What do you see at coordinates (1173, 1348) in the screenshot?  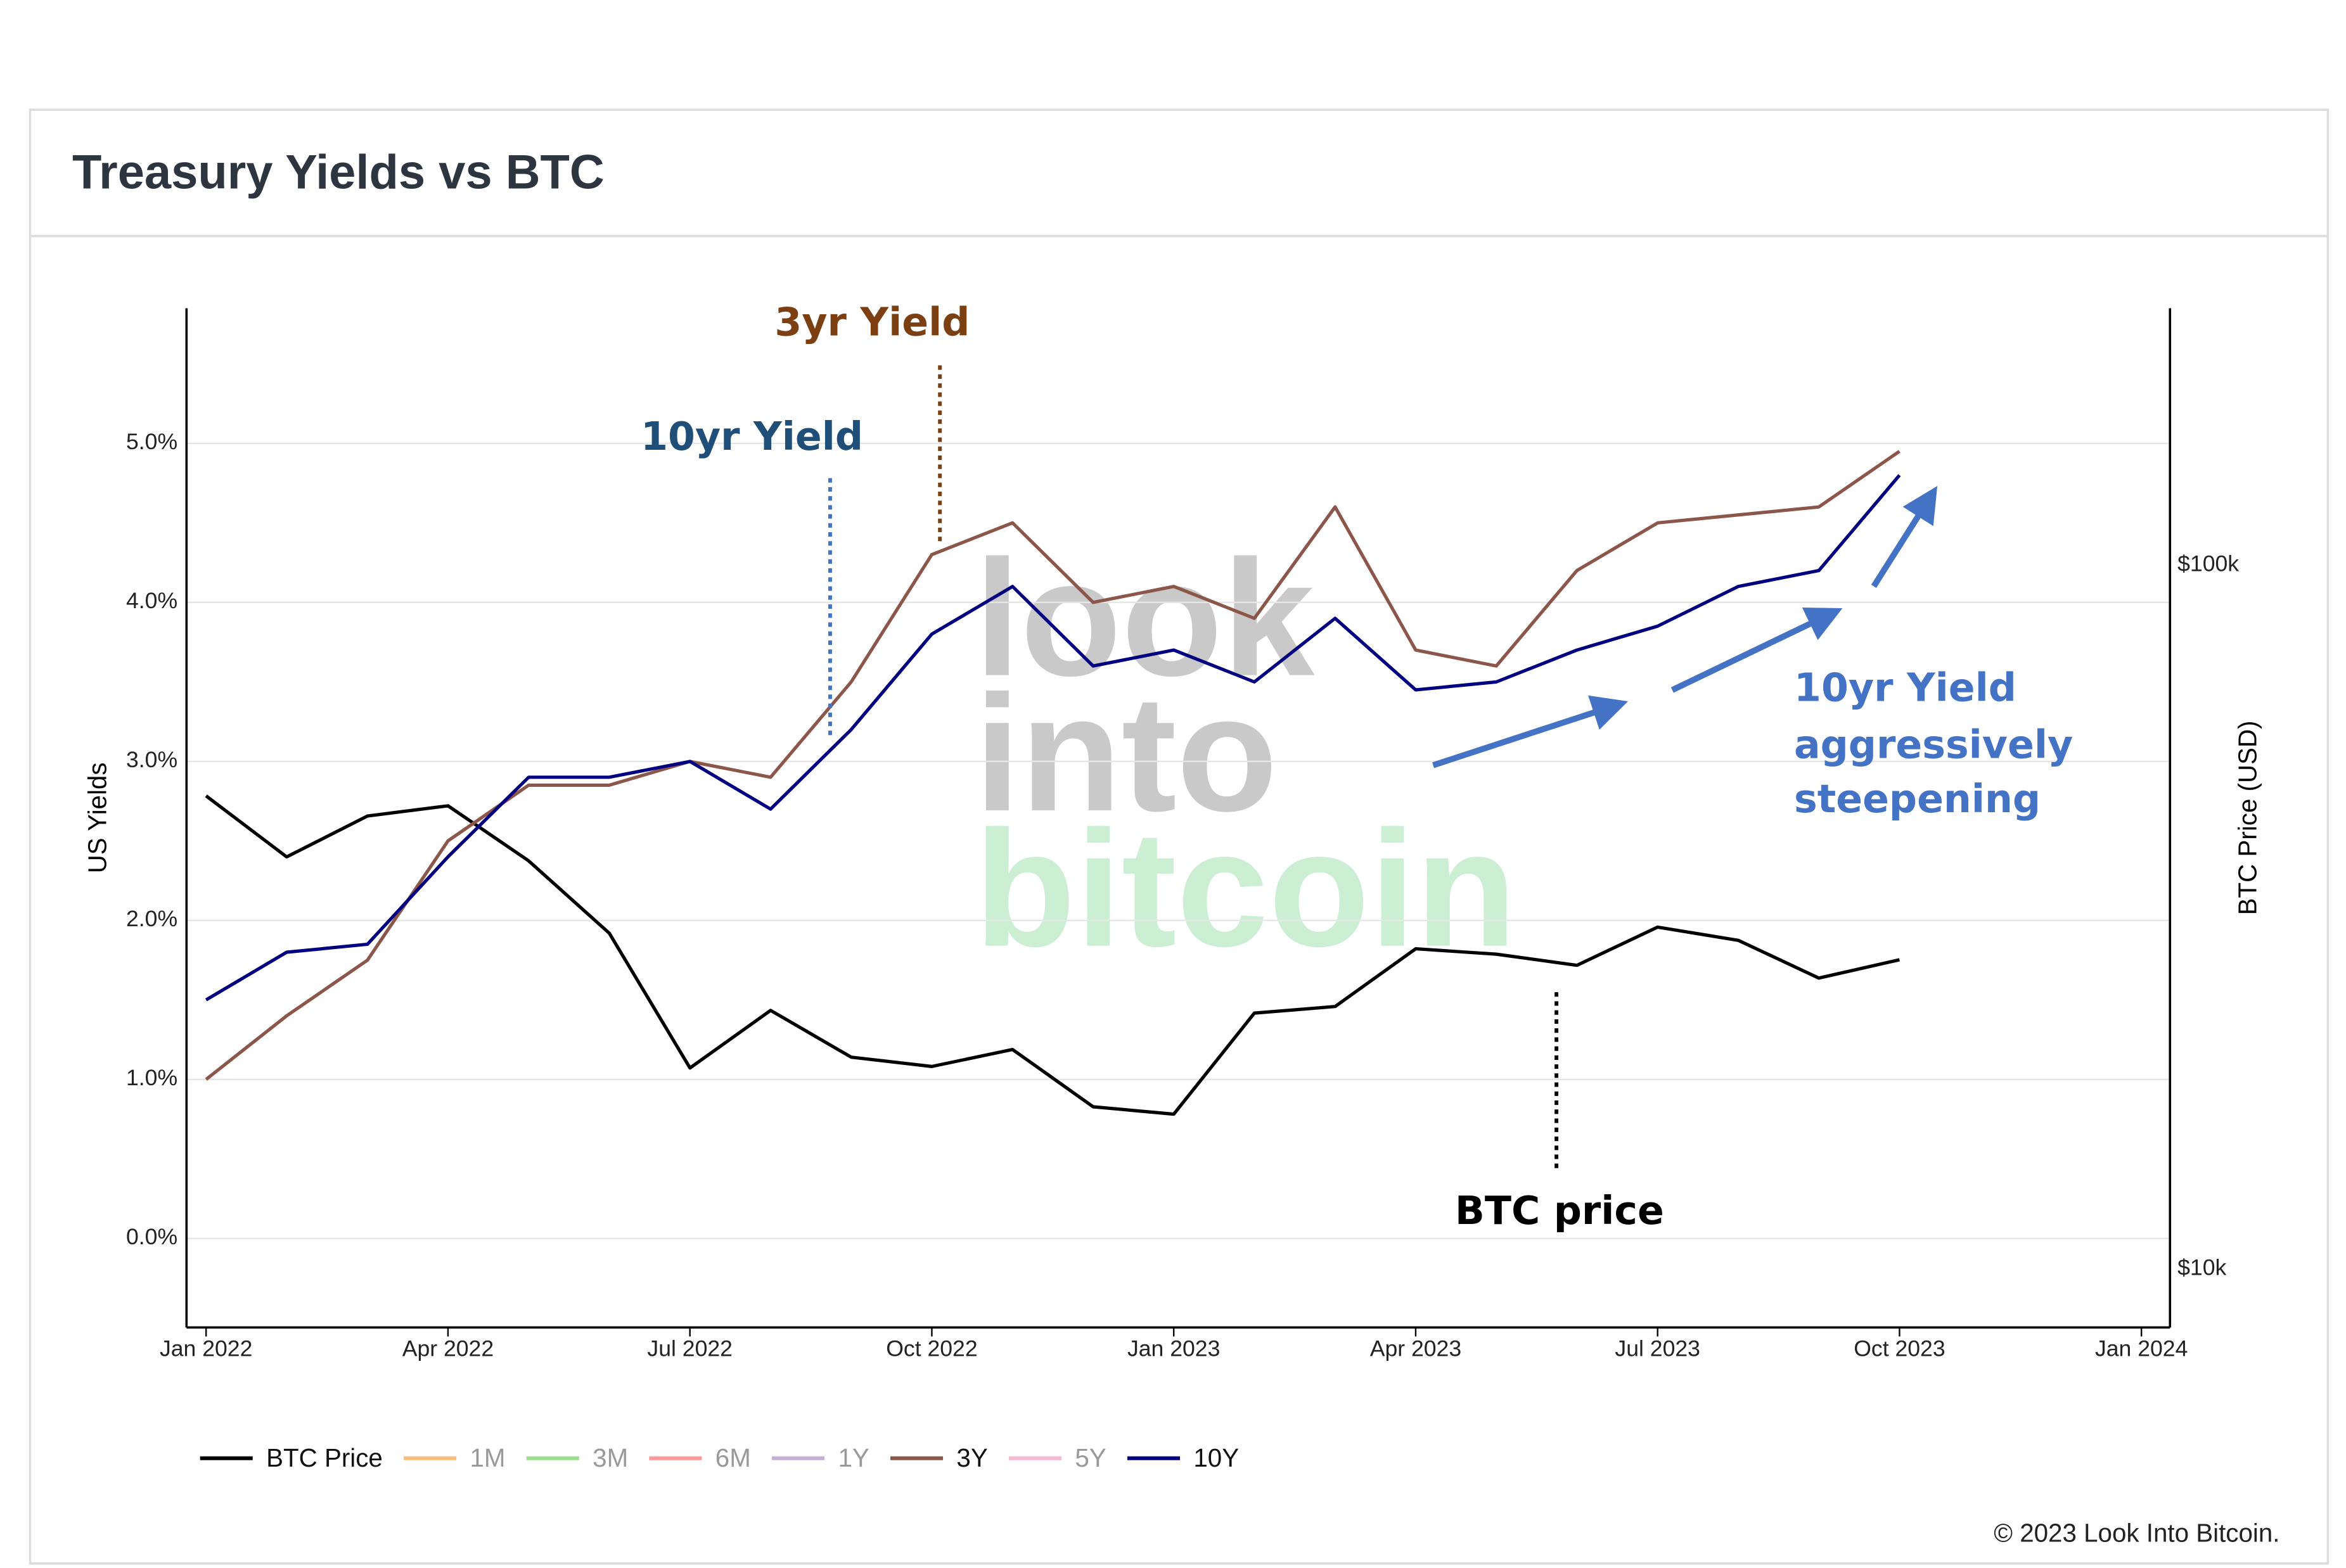 I see `x-tick-label: Jan 2023` at bounding box center [1173, 1348].